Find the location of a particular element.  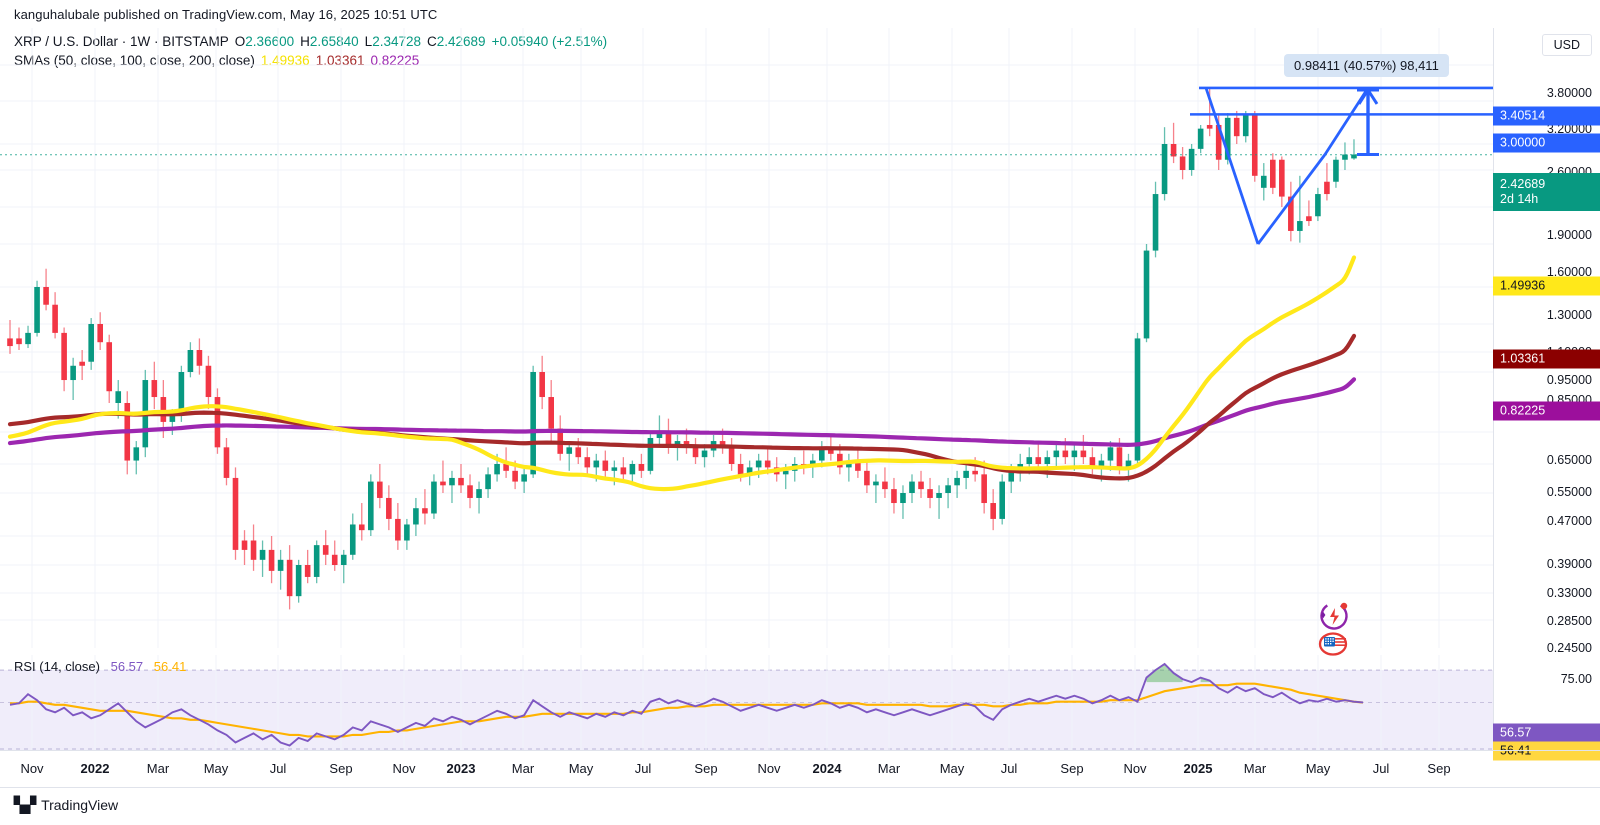

price-tick: 3.20000 is located at coordinates (1569, 129).